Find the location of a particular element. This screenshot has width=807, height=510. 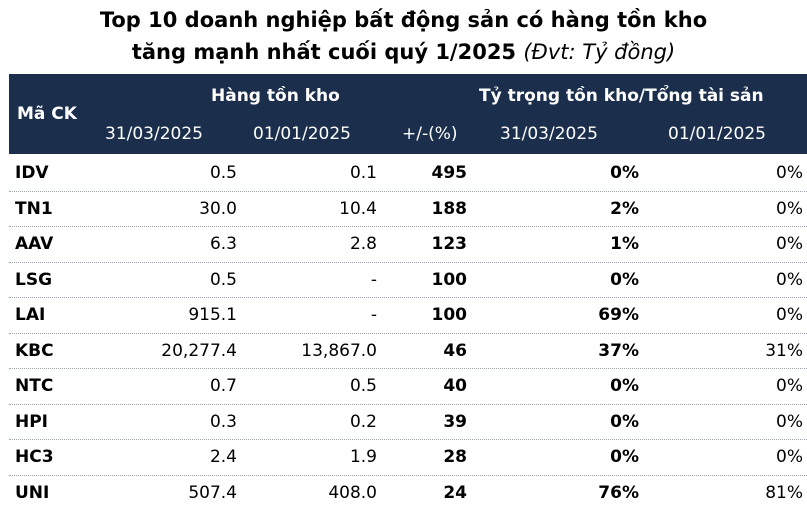

cell-inventory-start: 0.2 is located at coordinates (363, 422).